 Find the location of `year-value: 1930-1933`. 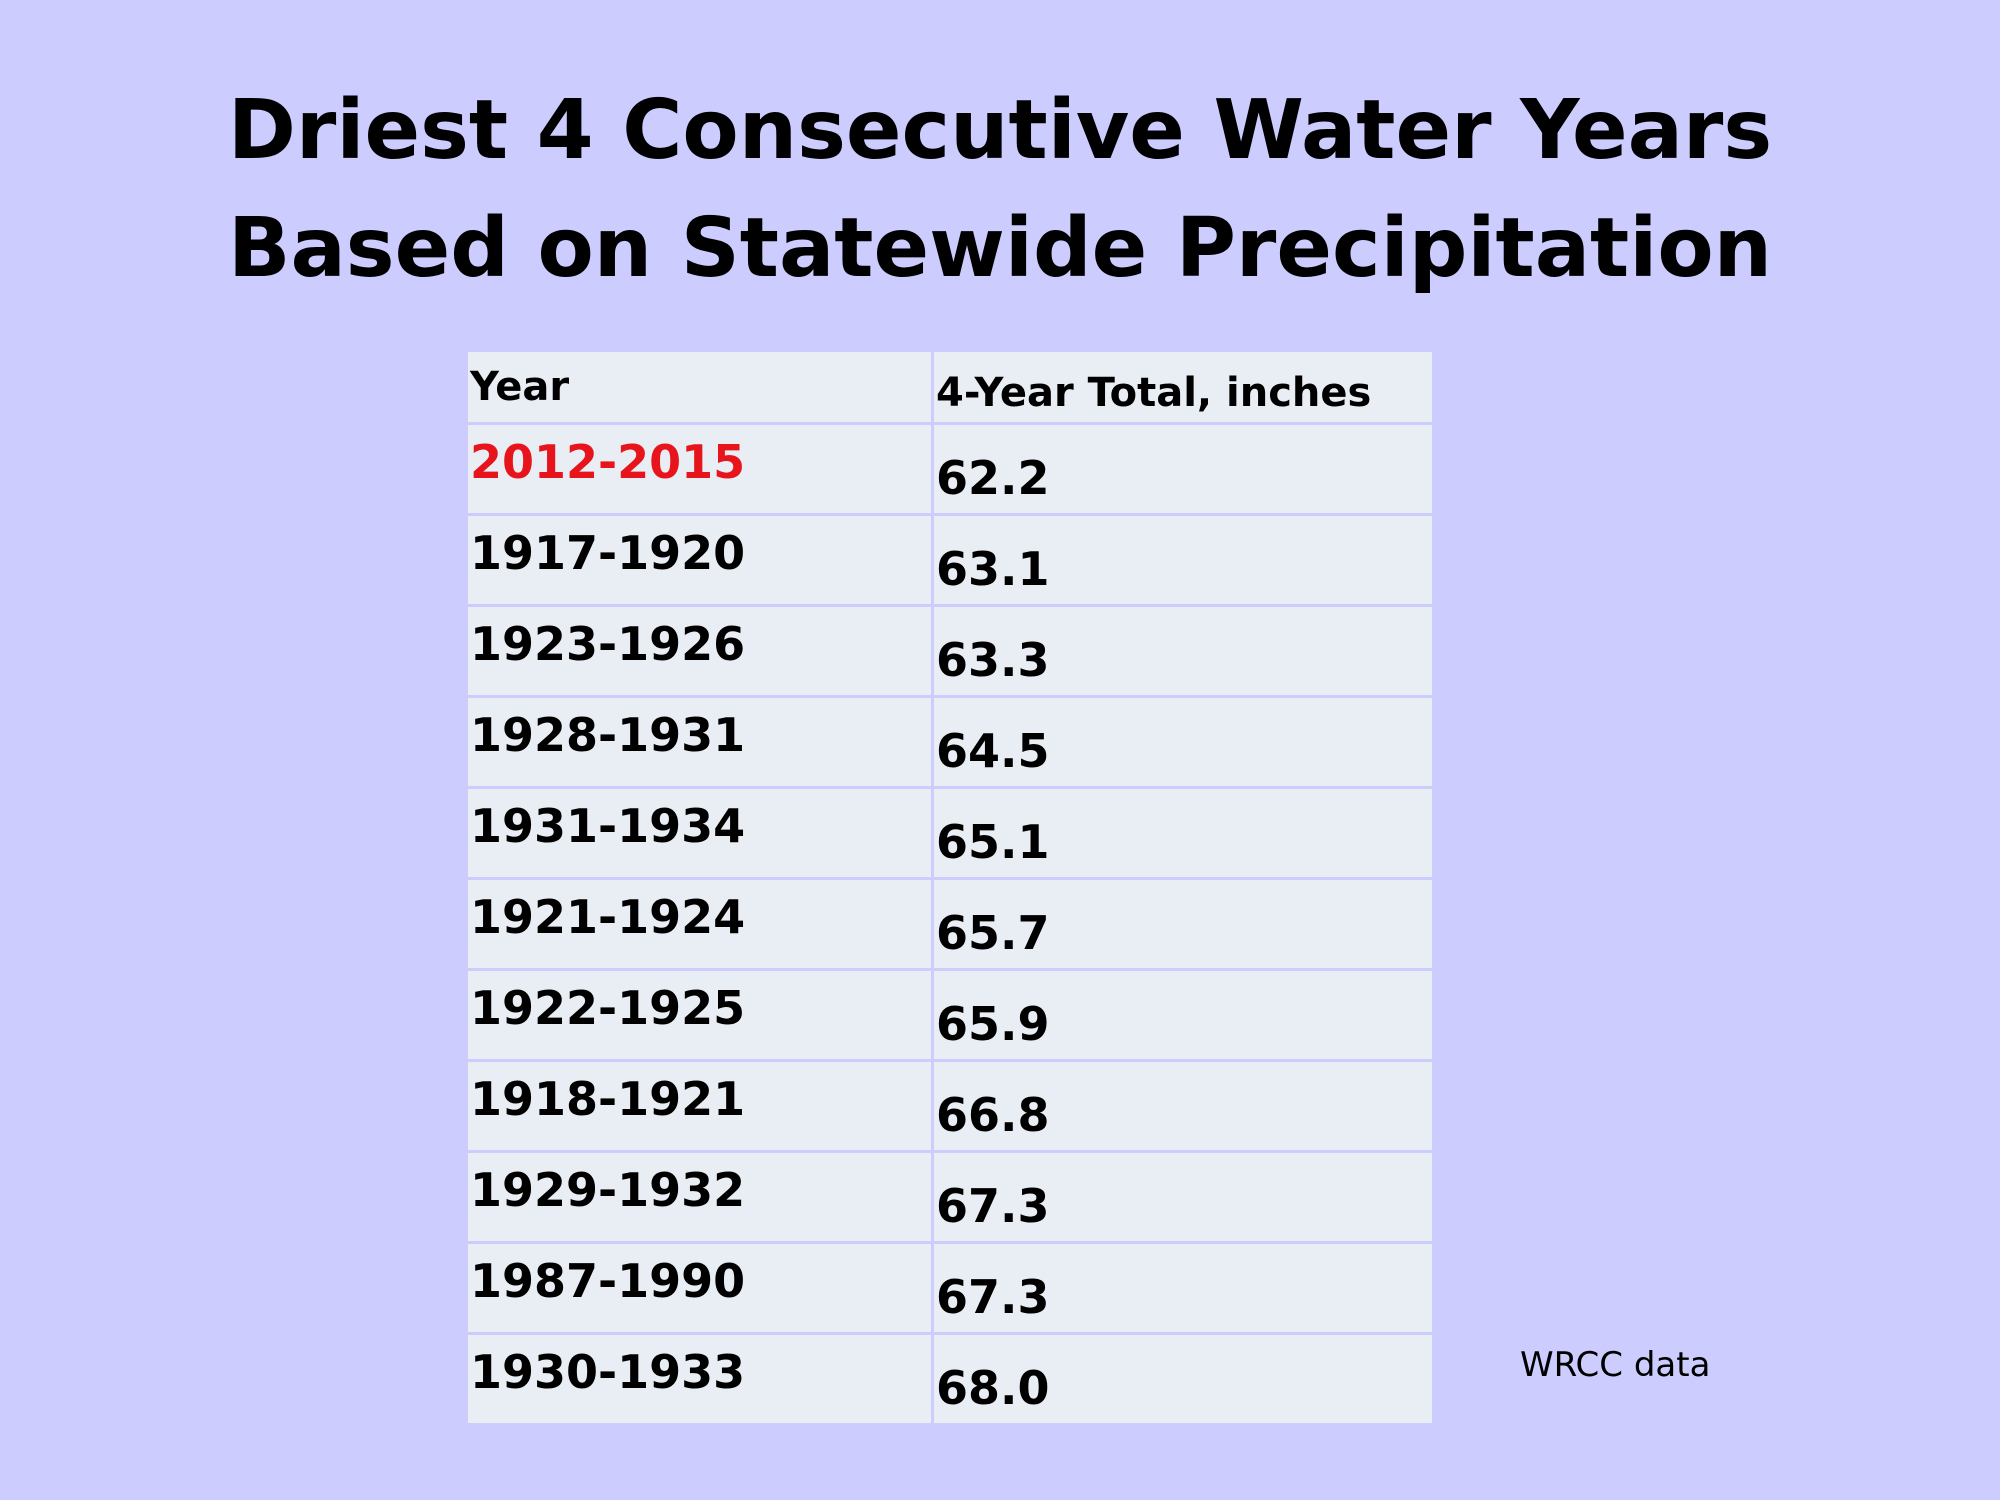

year-value: 1930-1933 is located at coordinates (608, 1372).